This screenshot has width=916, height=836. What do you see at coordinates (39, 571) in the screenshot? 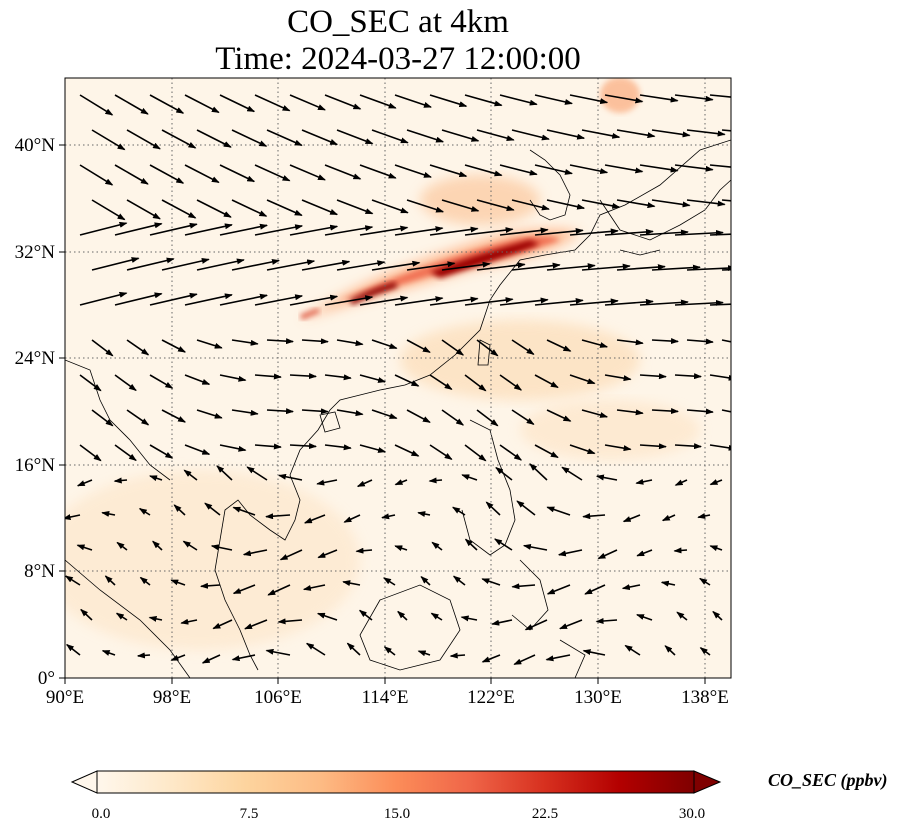
I see `y-tick-label: 8°N` at bounding box center [39, 571].